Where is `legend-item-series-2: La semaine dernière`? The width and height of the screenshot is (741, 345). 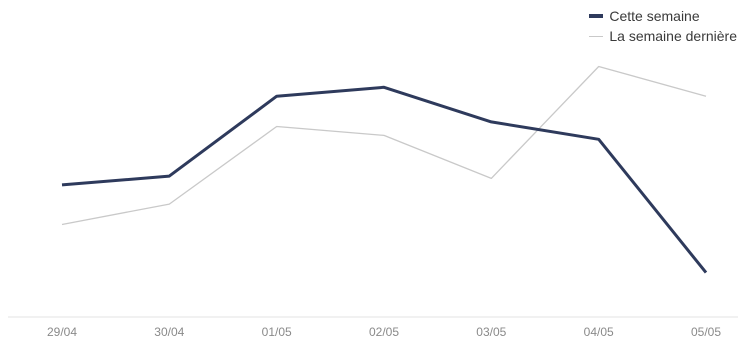 legend-item-series-2: La semaine dernière is located at coordinates (663, 36).